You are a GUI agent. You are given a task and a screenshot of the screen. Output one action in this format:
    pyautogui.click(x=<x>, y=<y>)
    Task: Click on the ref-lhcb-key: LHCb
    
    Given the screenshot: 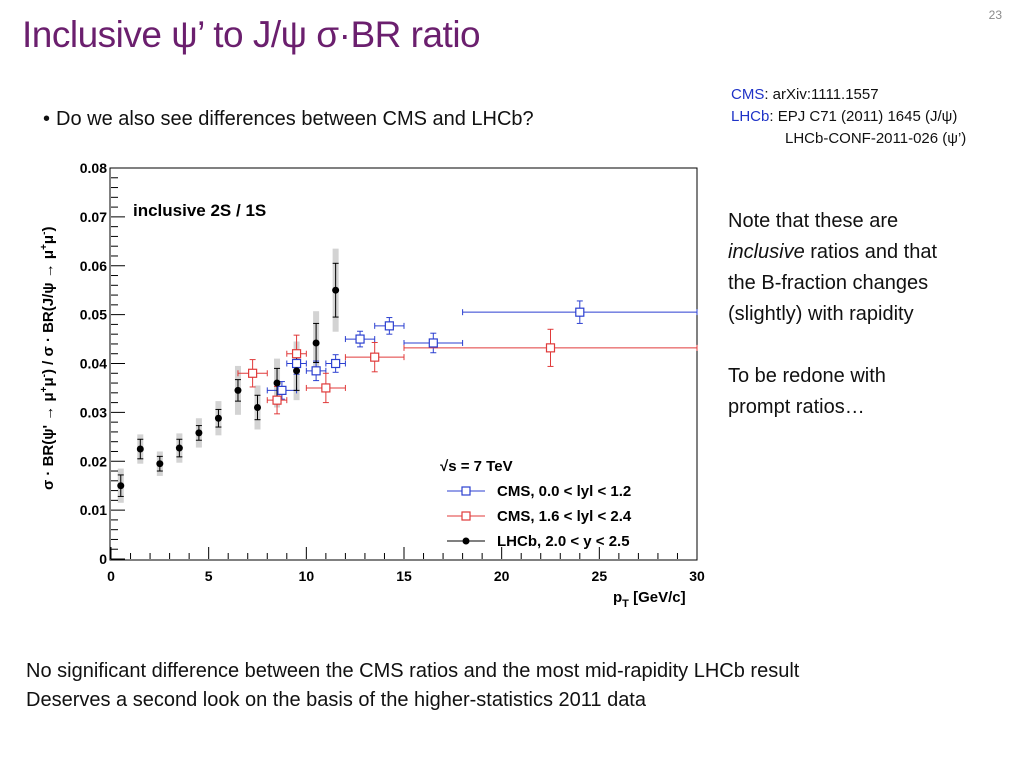 What is the action you would take?
    pyautogui.click(x=750, y=116)
    